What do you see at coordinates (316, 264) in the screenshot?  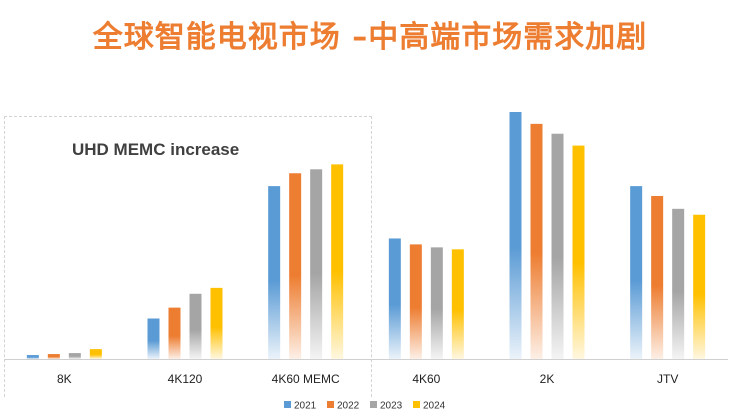 I see `bar-4k60-memc-2023` at bounding box center [316, 264].